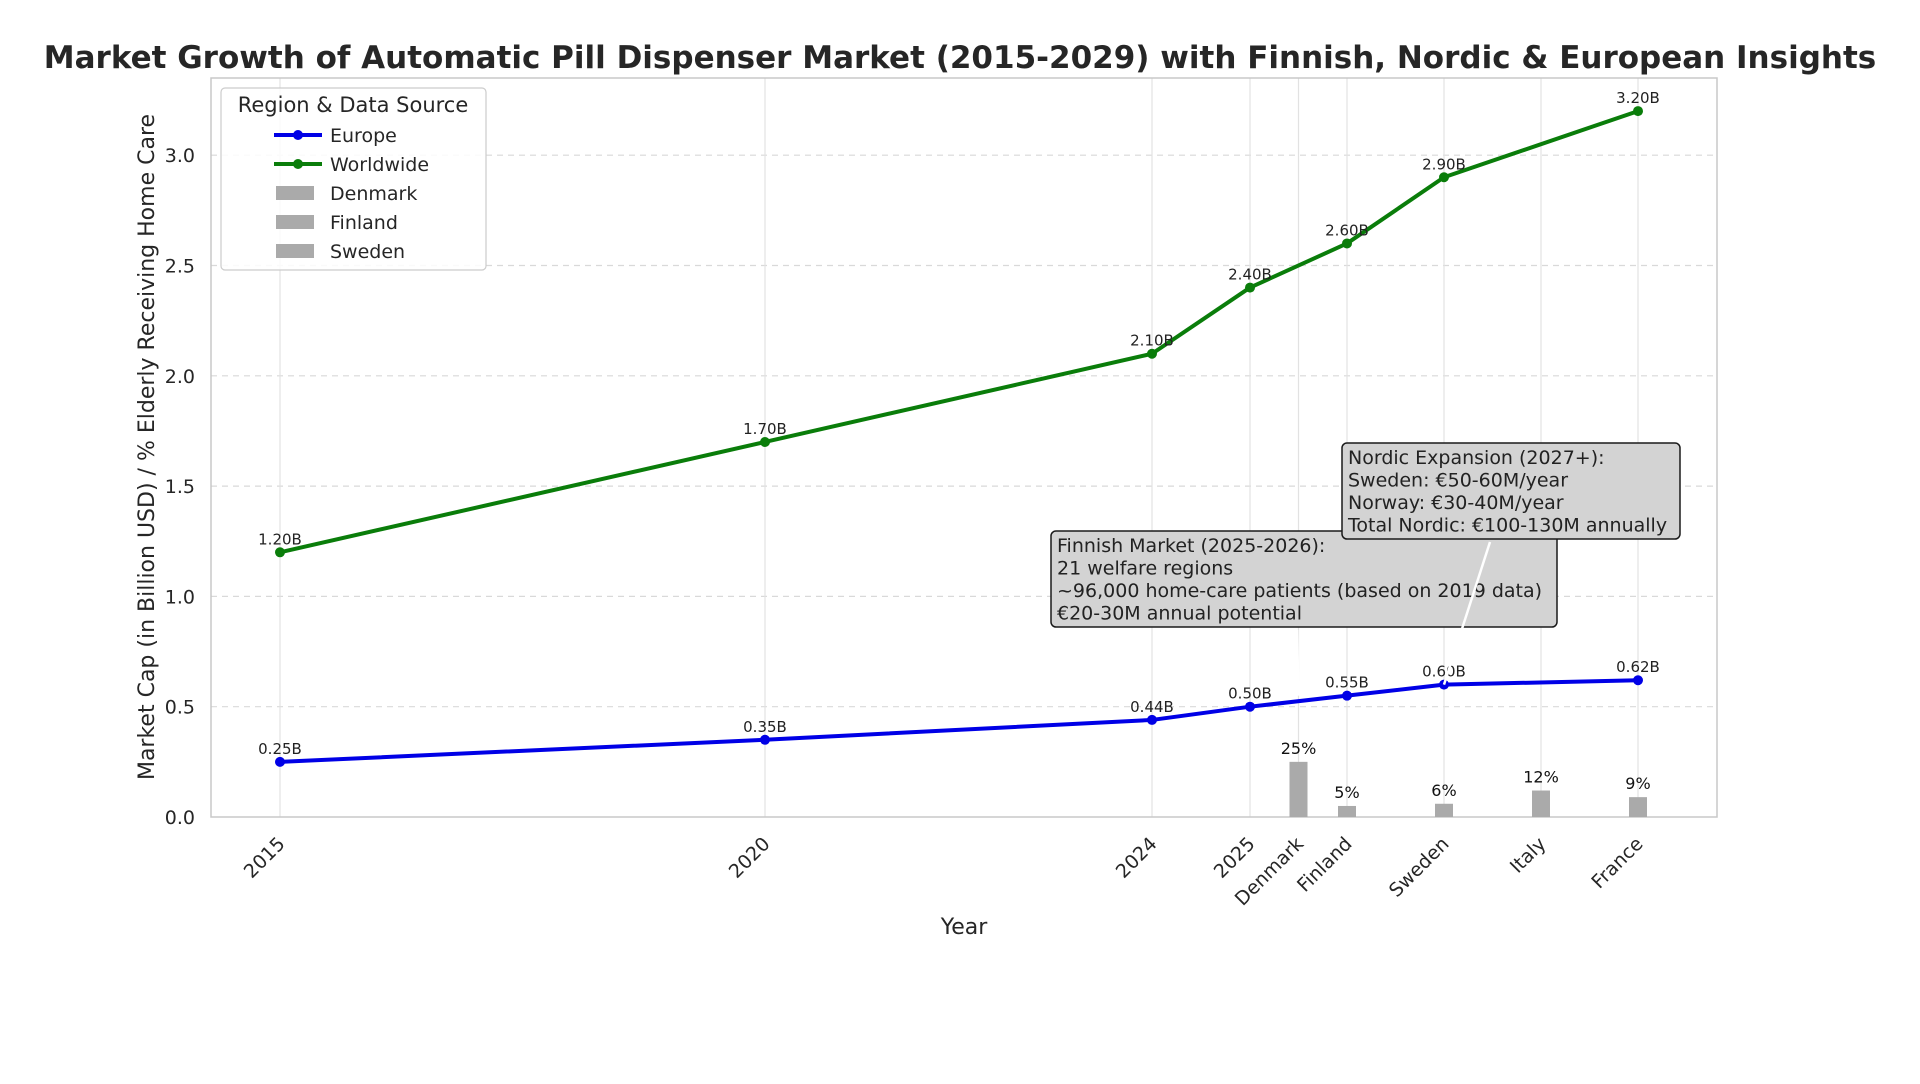 The image size is (1920, 1084). What do you see at coordinates (280, 749) in the screenshot?
I see `data-label: 0.25B` at bounding box center [280, 749].